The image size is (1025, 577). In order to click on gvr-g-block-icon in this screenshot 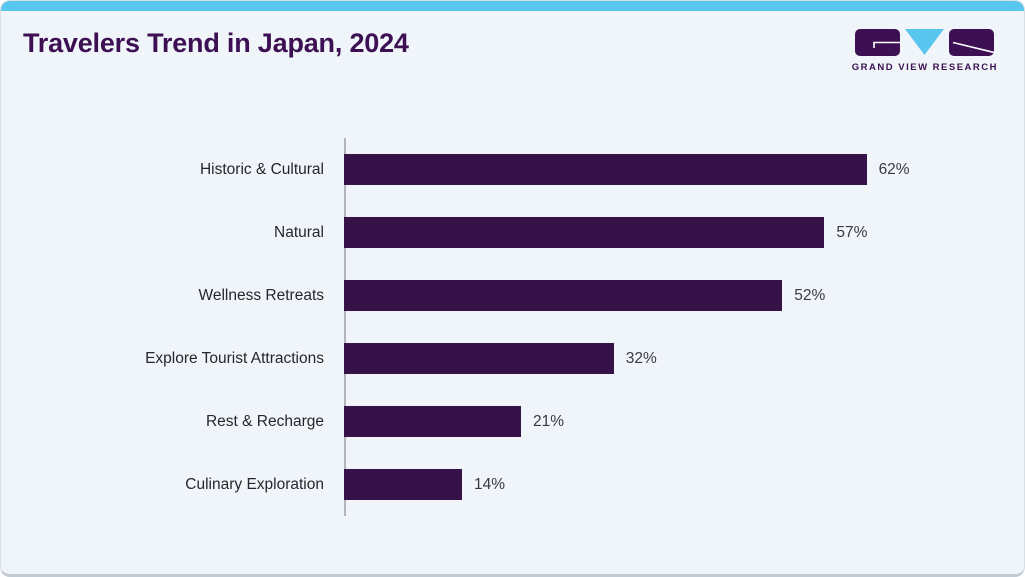, I will do `click(878, 42)`.